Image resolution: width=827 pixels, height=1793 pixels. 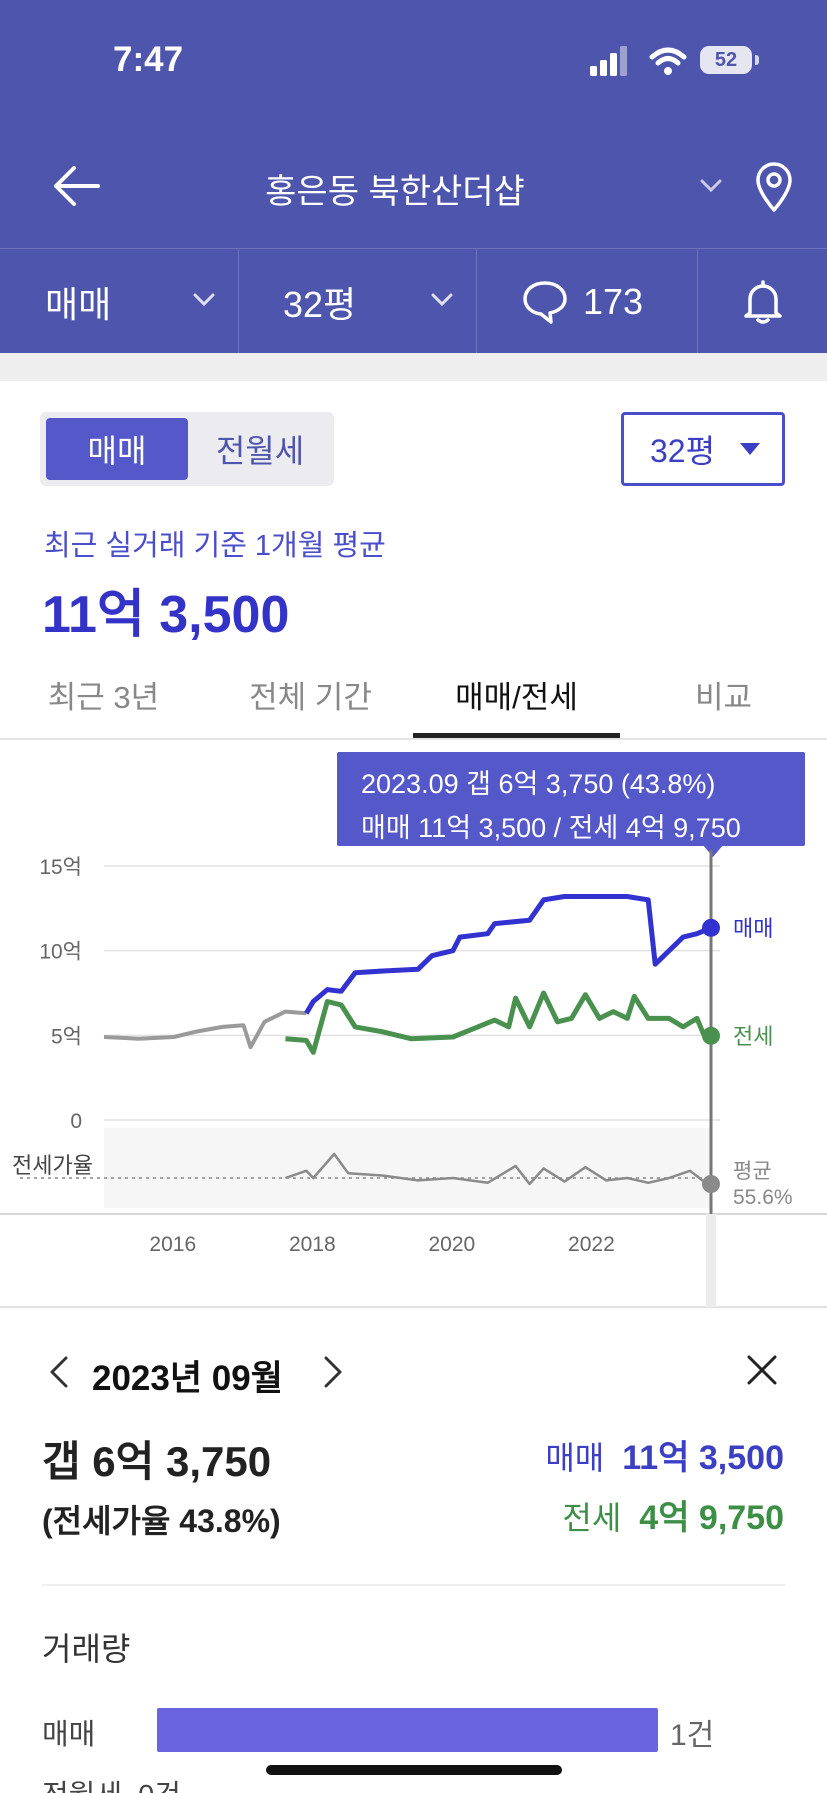 I want to click on comments-button: 173, so click(x=587, y=301).